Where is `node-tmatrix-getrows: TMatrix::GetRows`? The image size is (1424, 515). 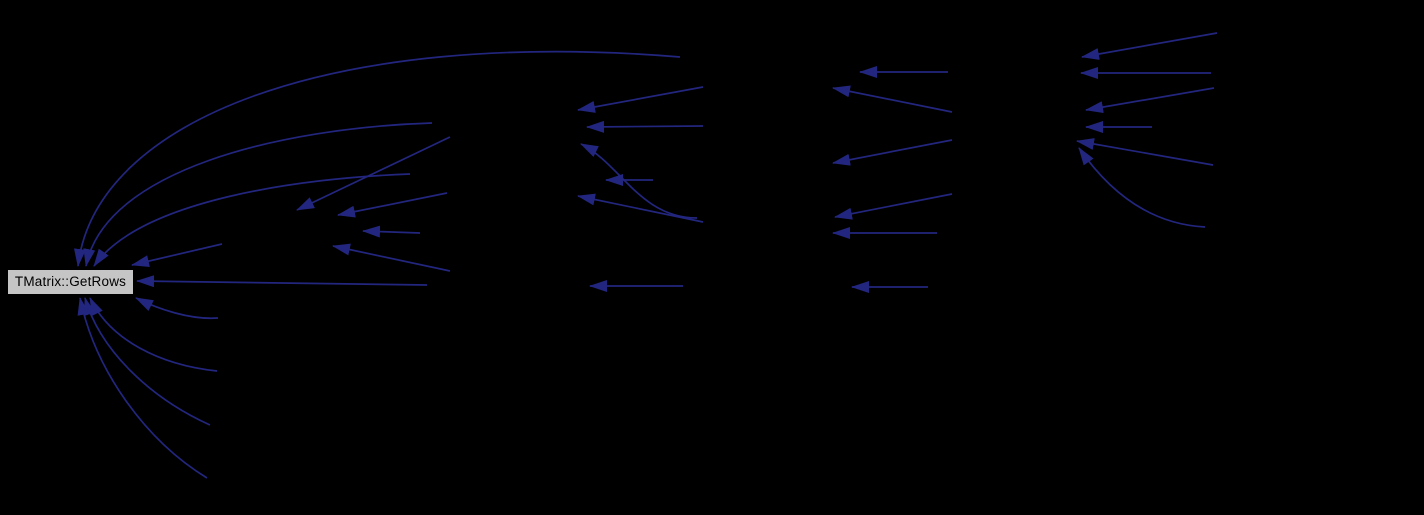 node-tmatrix-getrows: TMatrix::GetRows is located at coordinates (70, 282).